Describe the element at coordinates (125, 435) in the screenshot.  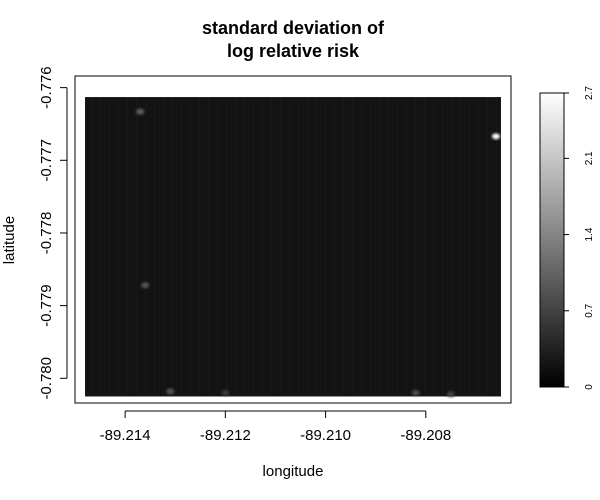
I see `x-tick-label: -89.214` at that location.